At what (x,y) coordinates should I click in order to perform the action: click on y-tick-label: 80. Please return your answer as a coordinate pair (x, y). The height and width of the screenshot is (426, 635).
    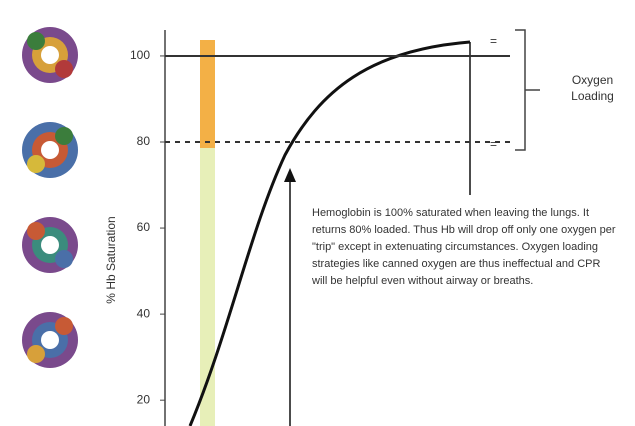
    Looking at the image, I should click on (144, 141).